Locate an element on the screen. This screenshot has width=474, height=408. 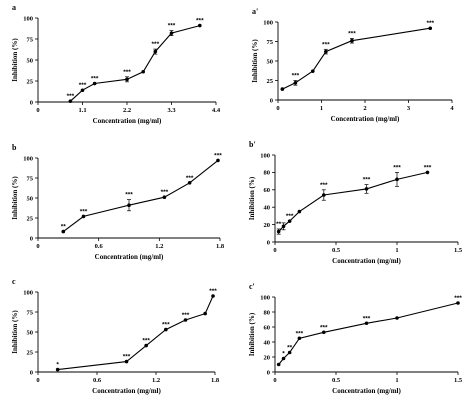
panel-label: b is located at coordinates (14, 147).